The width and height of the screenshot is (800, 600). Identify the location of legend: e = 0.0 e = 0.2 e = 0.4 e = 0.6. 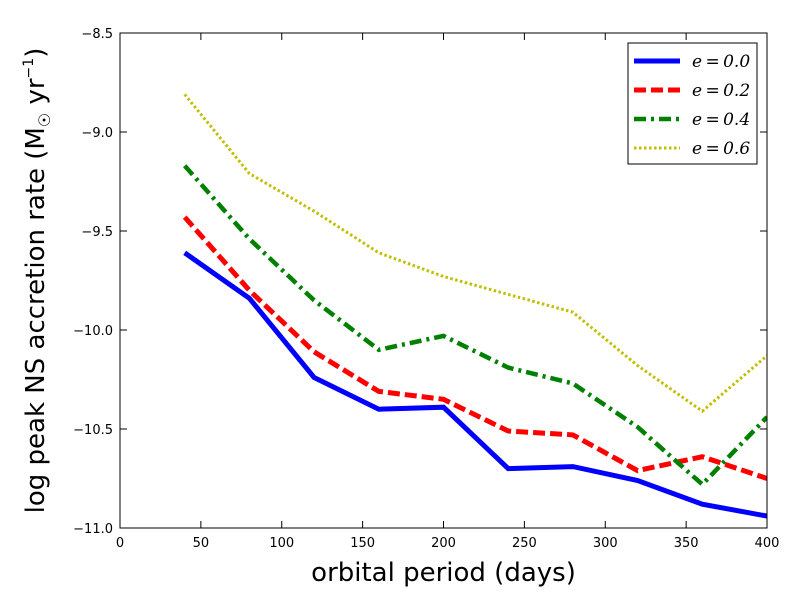
(692, 103).